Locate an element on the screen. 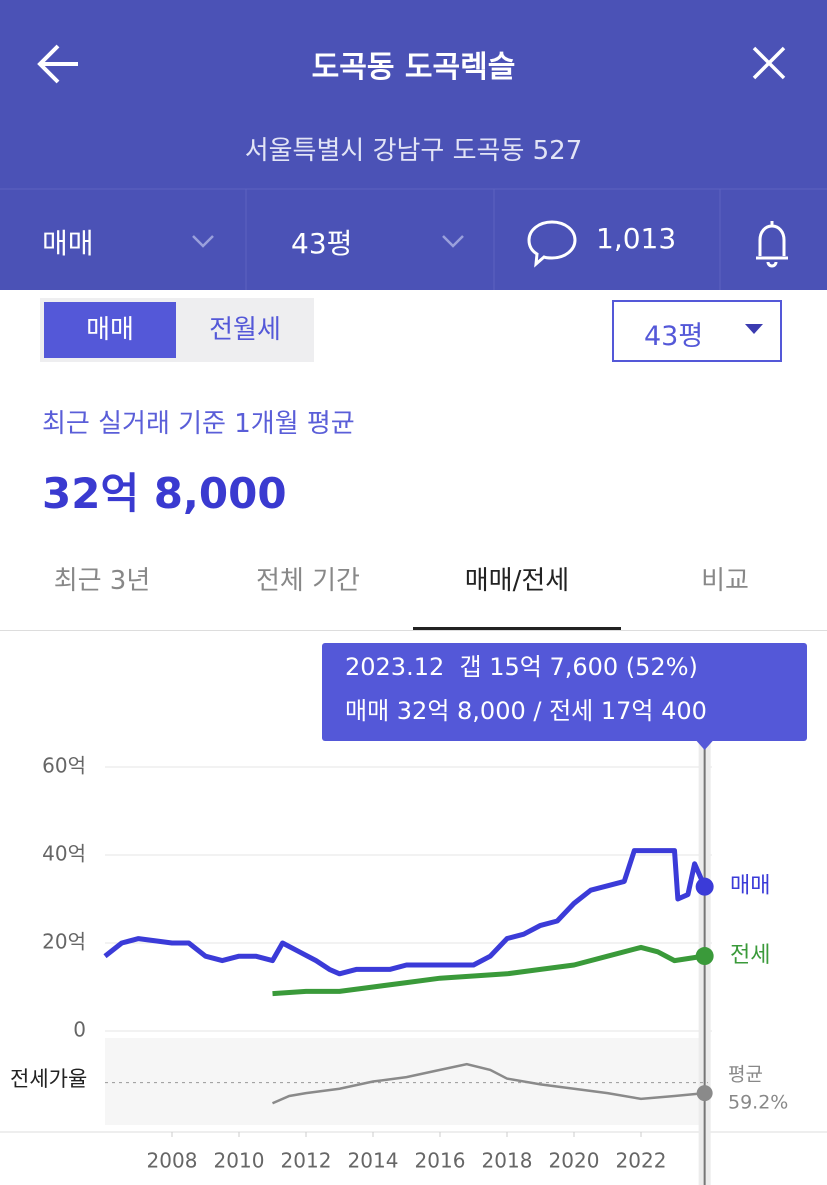 Image resolution: width=827 pixels, height=1185 pixels. tab: 매매/전세 is located at coordinates (517, 581).